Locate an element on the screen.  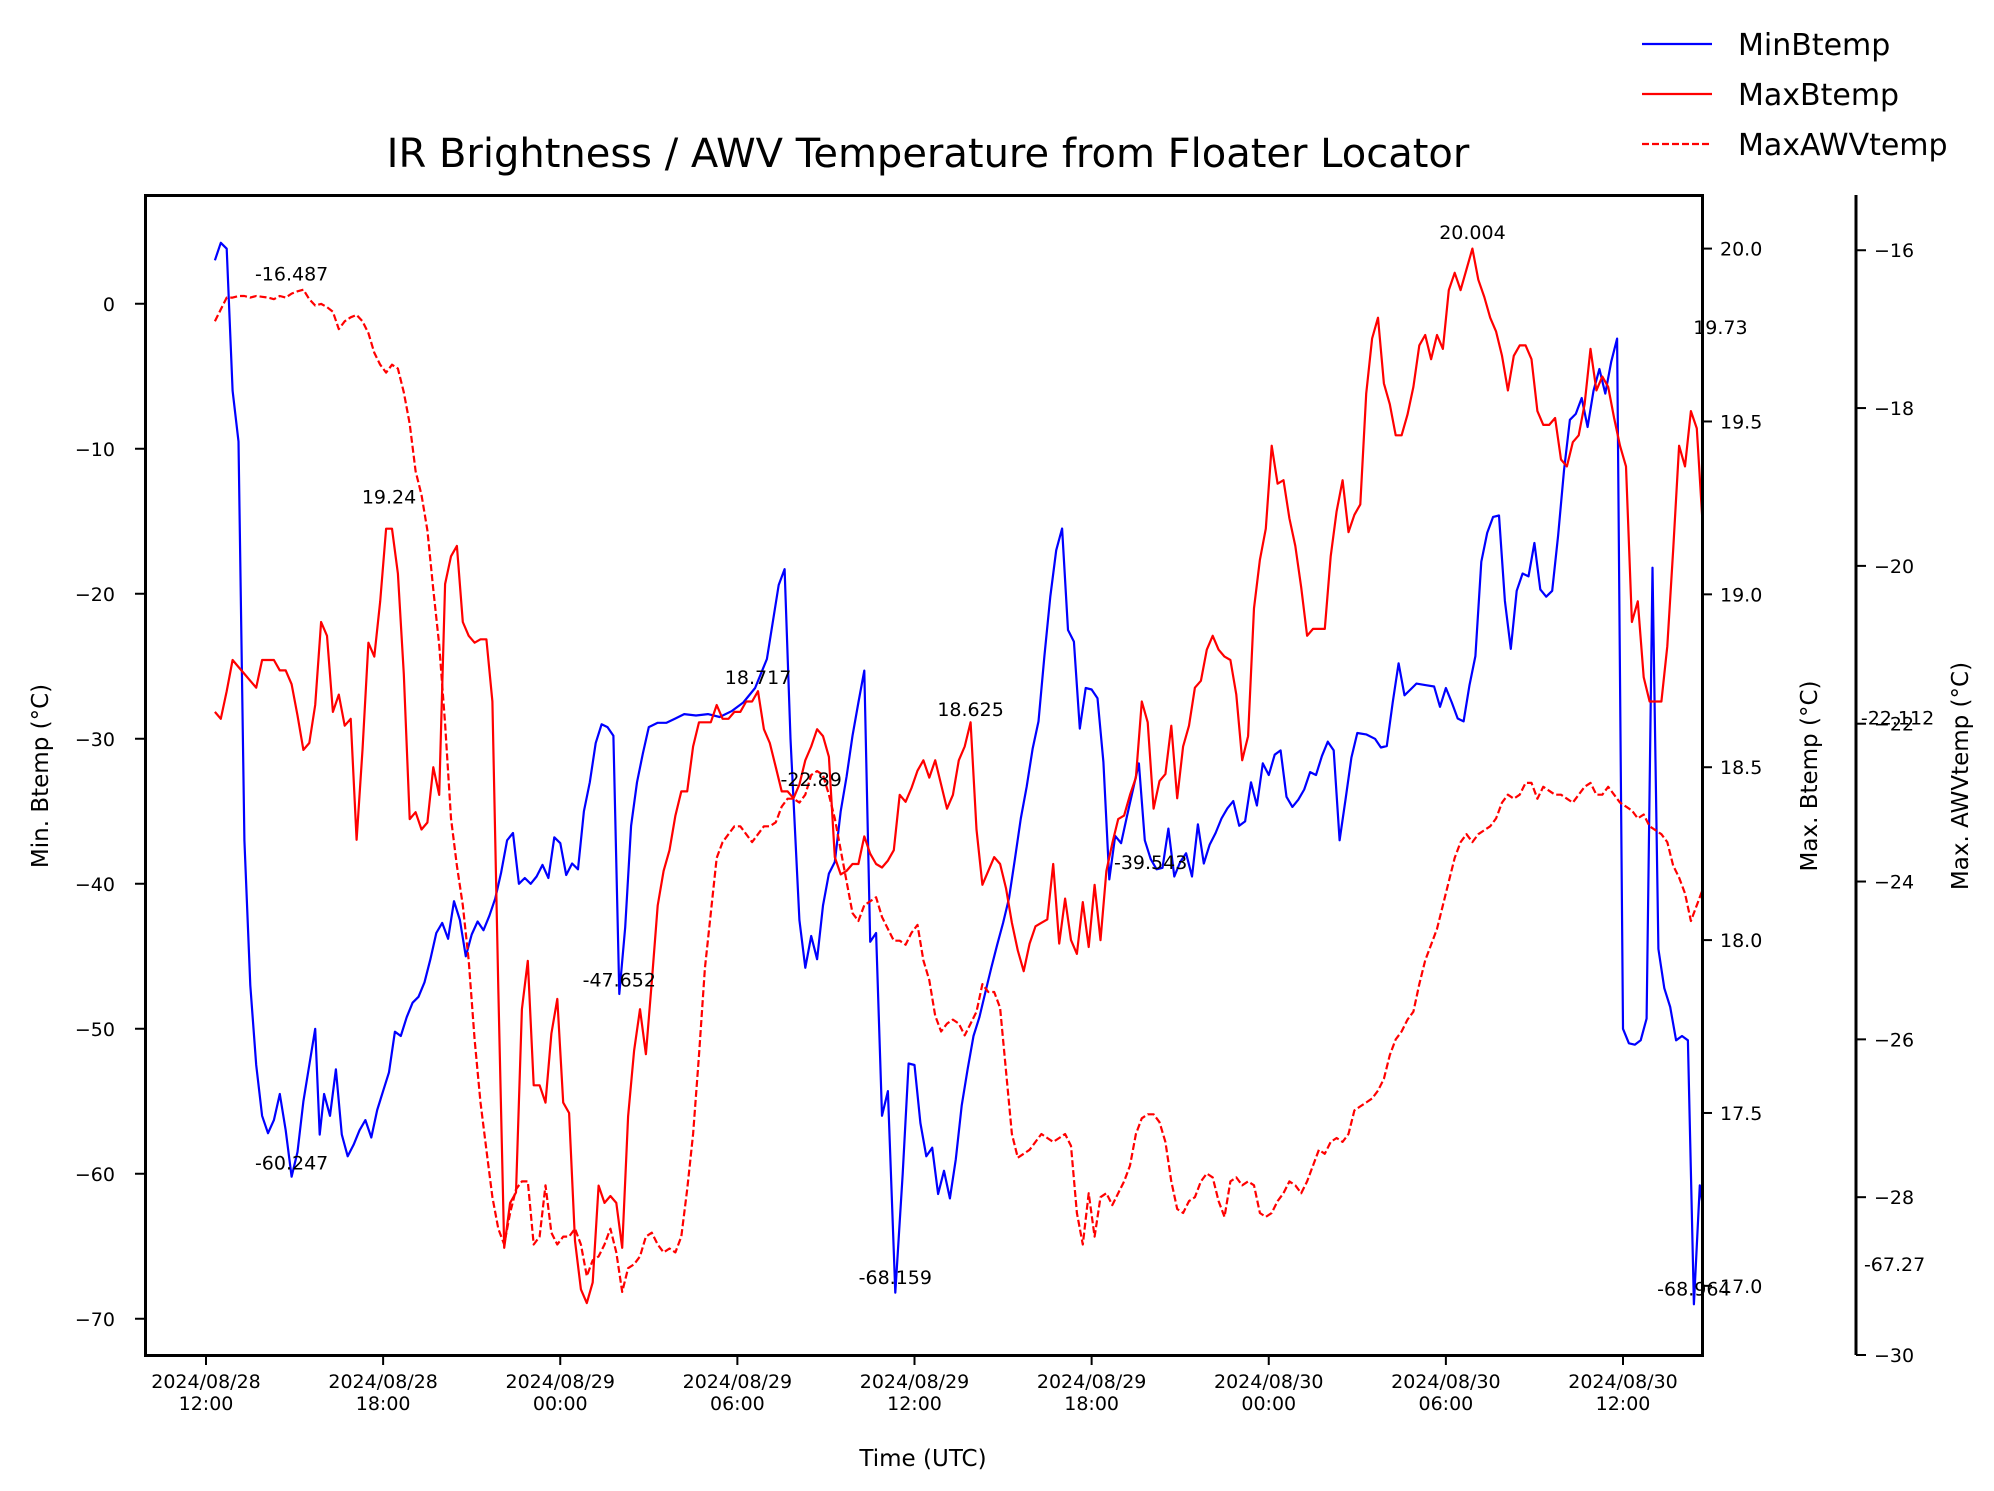
y-right1-tick-label-3: 18.5 is located at coordinates (1741, 768).